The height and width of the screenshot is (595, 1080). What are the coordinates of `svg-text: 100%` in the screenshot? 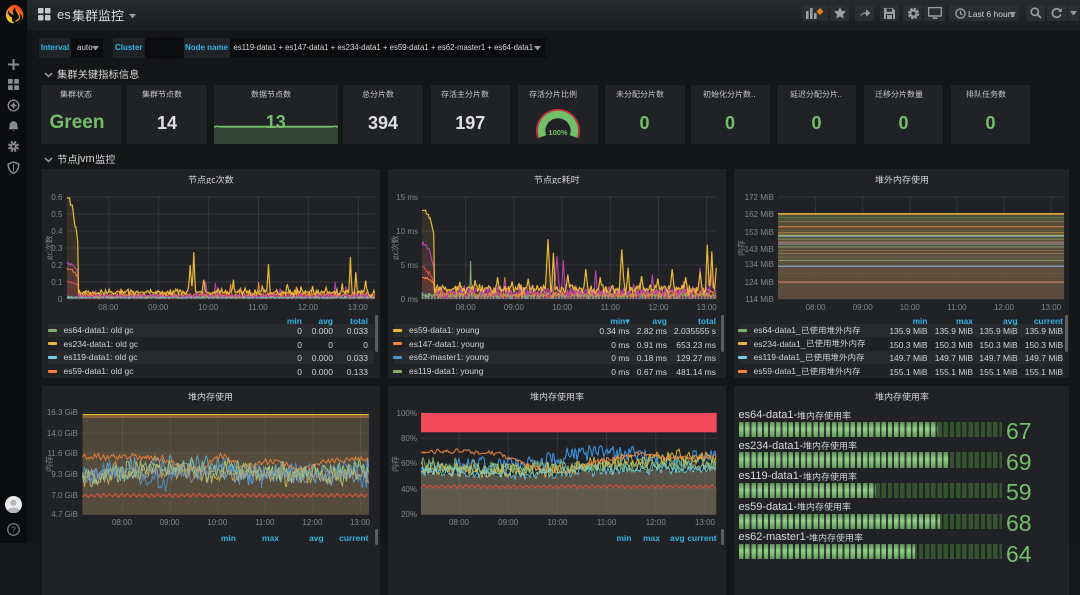 It's located at (558, 132).